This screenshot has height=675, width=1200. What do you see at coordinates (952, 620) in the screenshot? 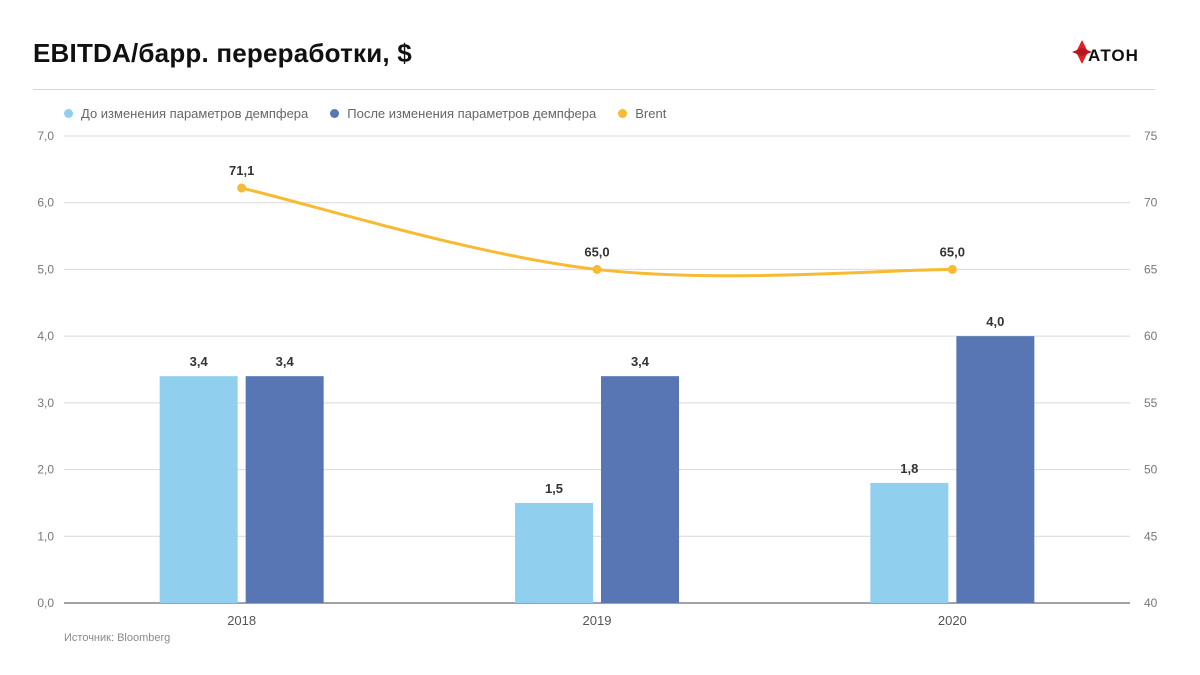
I see `x-tick-label: 2020` at bounding box center [952, 620].